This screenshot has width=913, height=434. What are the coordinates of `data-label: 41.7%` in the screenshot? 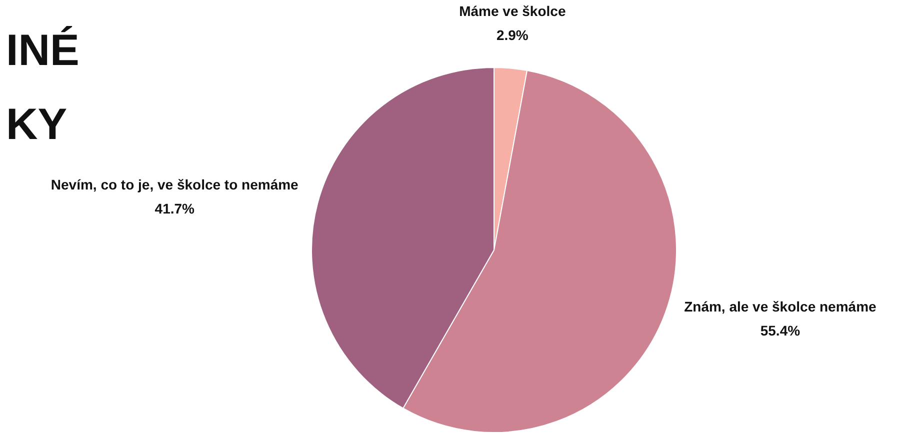 It's located at (175, 208).